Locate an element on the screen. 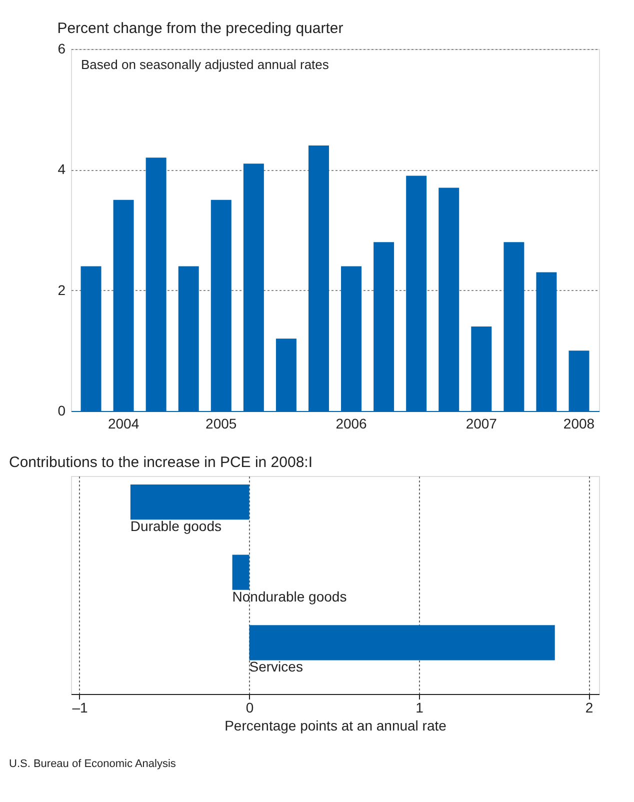  chart-title: Percent change from the preceding quarter is located at coordinates (200, 28).